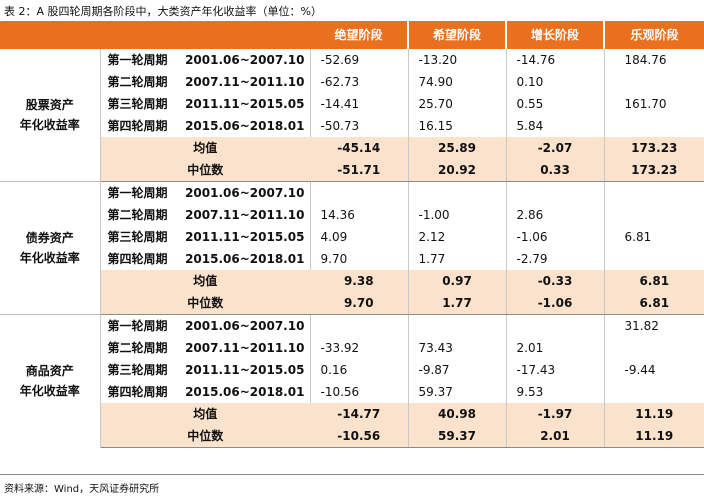 The height and width of the screenshot is (500, 704). I want to click on value-cell: 9.70, so click(334, 259).